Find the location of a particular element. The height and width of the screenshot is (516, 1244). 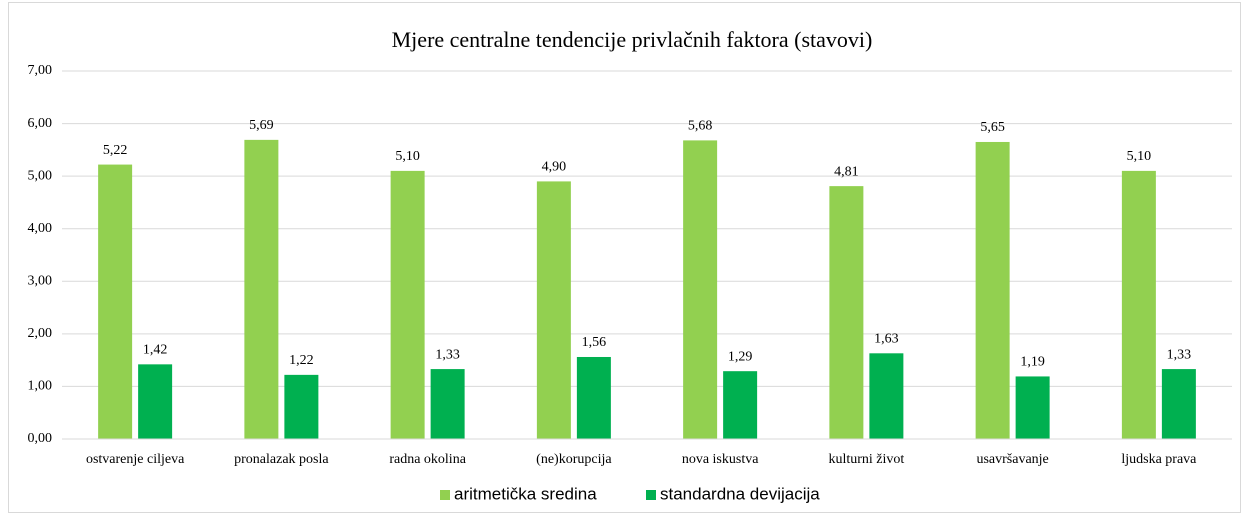

value-label: 1,19 is located at coordinates (1032, 362).